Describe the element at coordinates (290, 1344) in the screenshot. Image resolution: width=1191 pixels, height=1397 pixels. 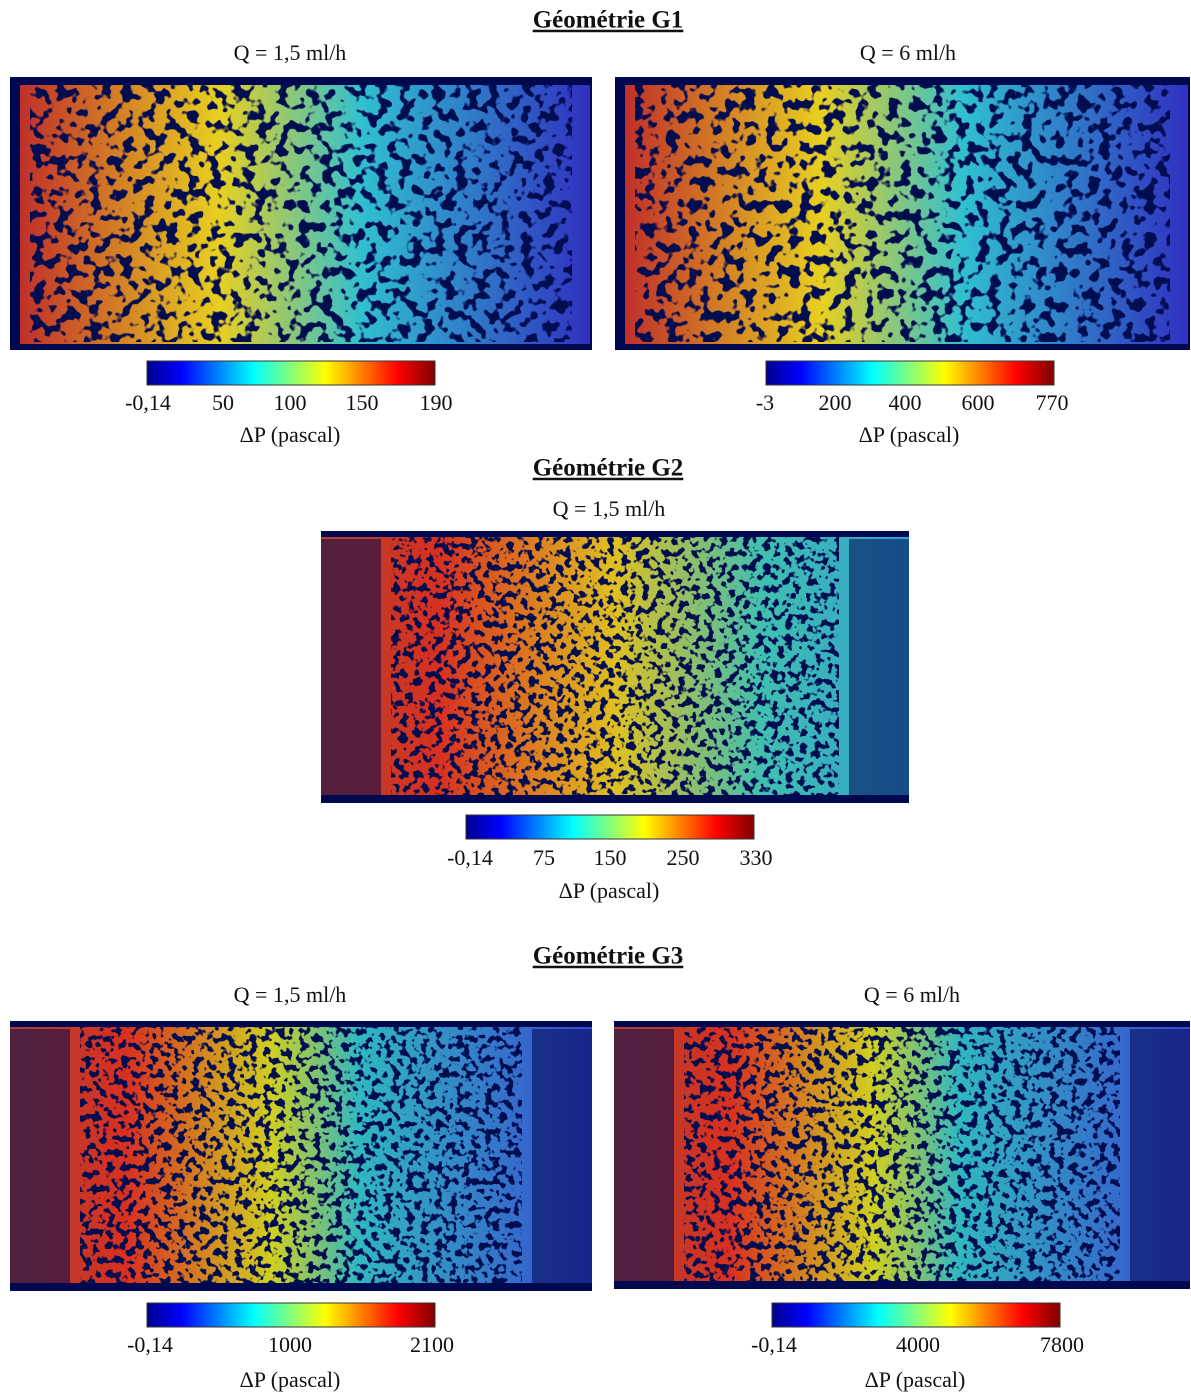
I see `colorbar-tick-label: 1000` at that location.